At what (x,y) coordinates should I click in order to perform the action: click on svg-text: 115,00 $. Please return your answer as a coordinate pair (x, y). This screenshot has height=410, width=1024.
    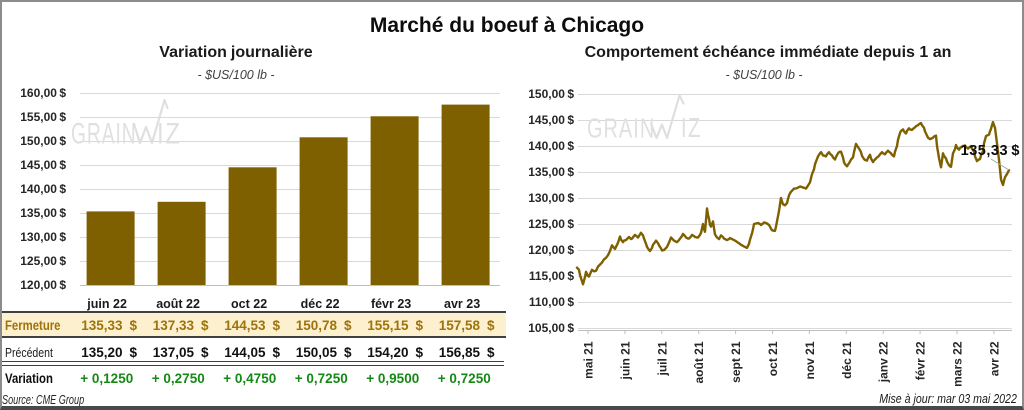
    Looking at the image, I should click on (551, 276).